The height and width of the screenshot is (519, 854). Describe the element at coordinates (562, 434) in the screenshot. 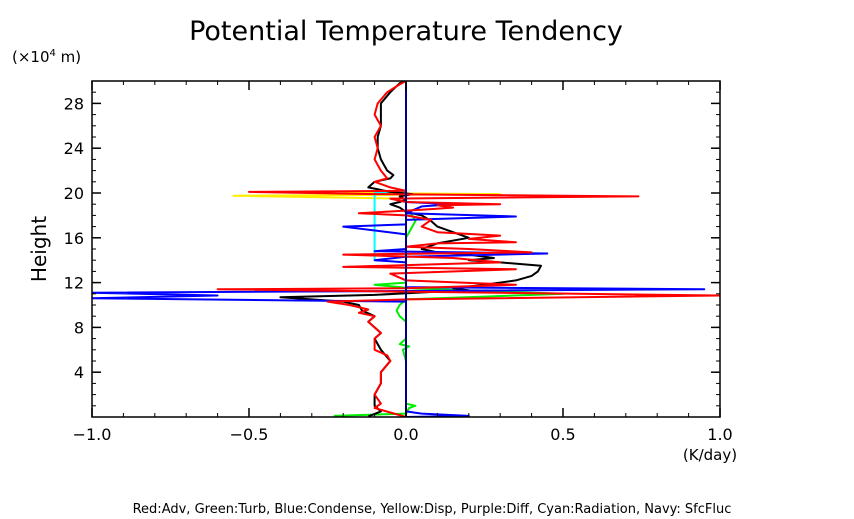

I see `x-tick-label: 0.5` at that location.